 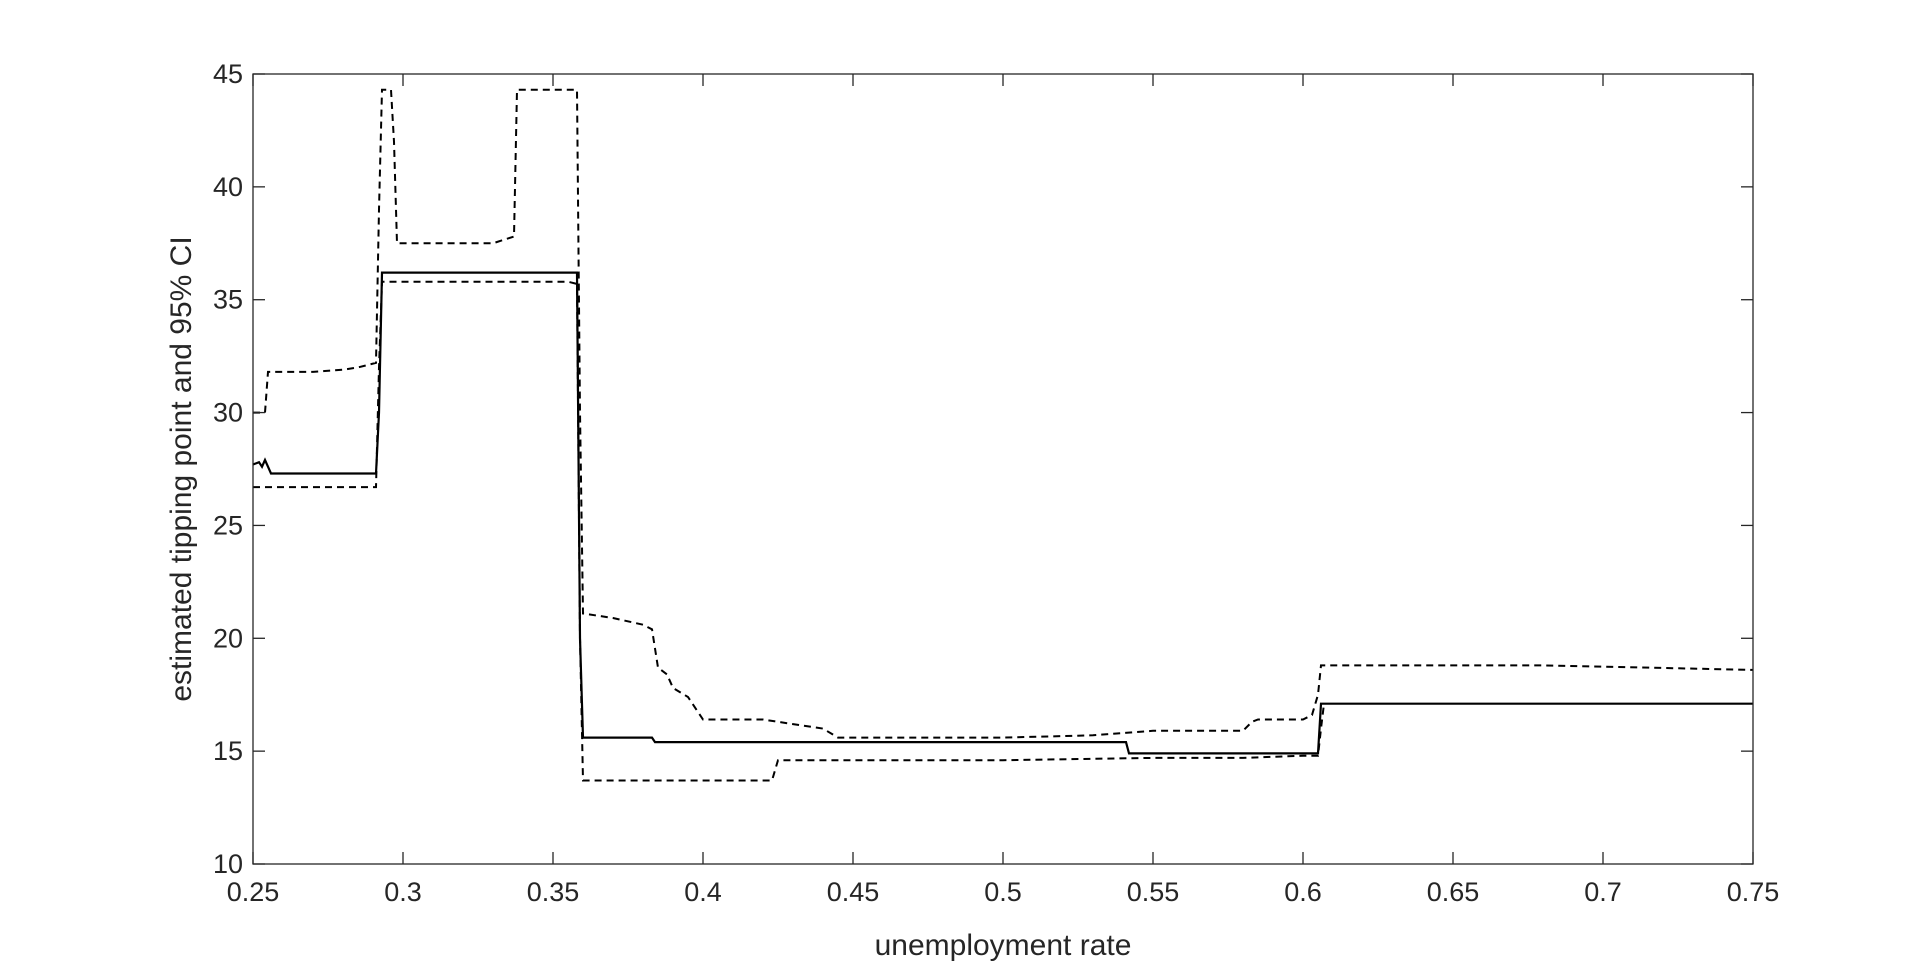 What do you see at coordinates (853, 892) in the screenshot?
I see `x-tick-label: 0.45` at bounding box center [853, 892].